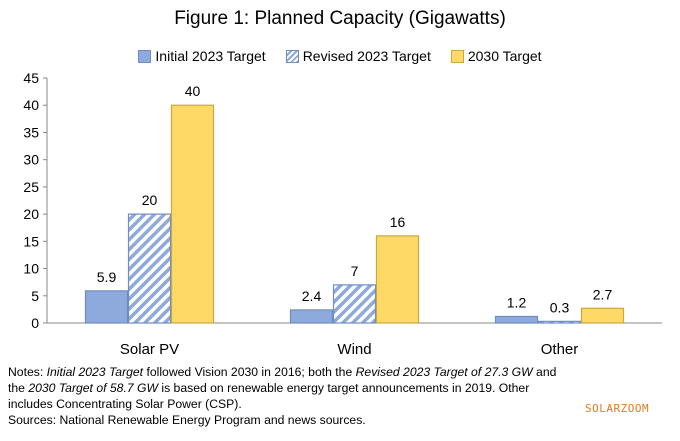 The image size is (680, 441). I want to click on chart-title: Figure 1: Planned Capacity (Gigawatts), so click(340, 18).